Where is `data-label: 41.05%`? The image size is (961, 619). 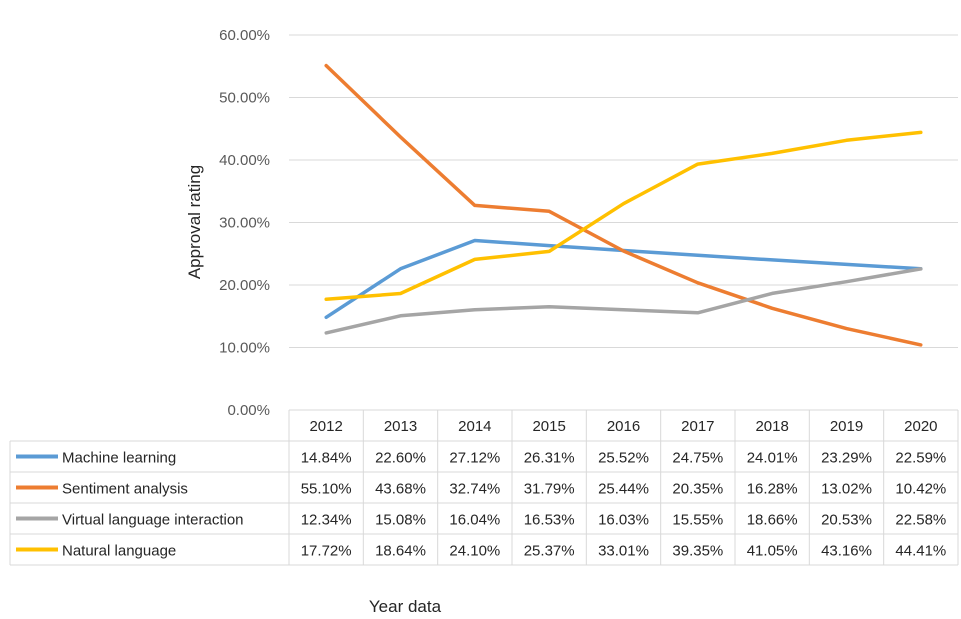 data-label: 41.05% is located at coordinates (772, 551).